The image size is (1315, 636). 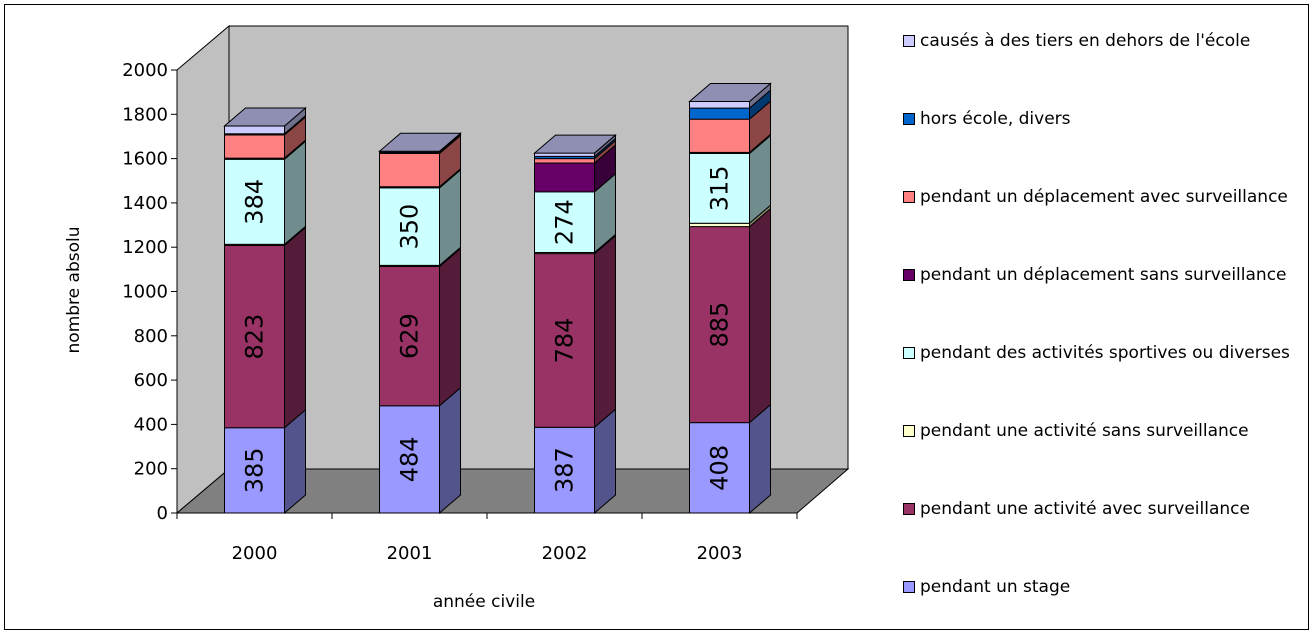 What do you see at coordinates (145, 247) in the screenshot?
I see `y-tick-label: 1200` at bounding box center [145, 247].